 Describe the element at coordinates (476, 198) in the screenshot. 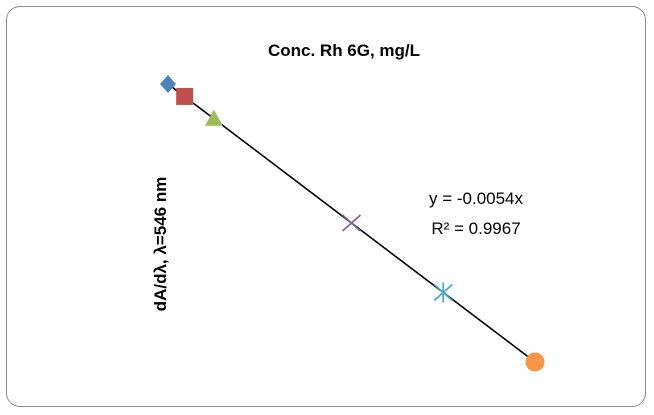

I see `trendline-equation: y = -0.0054x` at that location.